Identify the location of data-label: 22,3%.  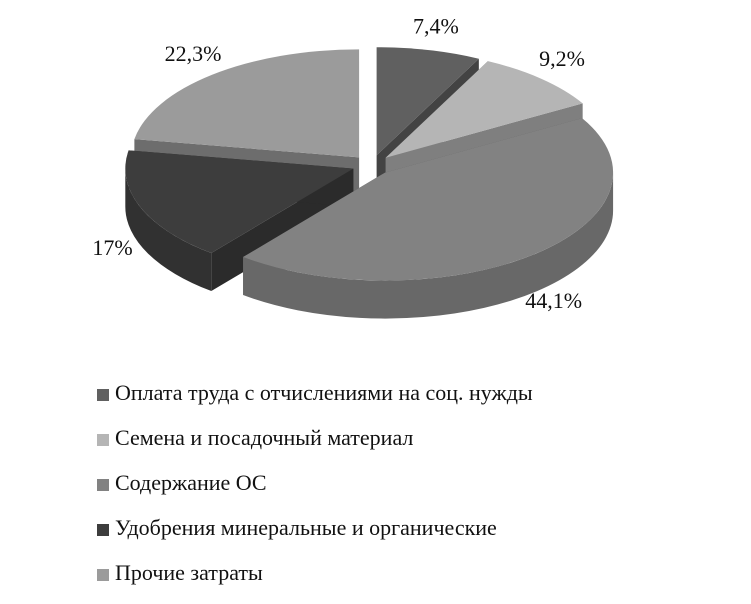
(193, 53).